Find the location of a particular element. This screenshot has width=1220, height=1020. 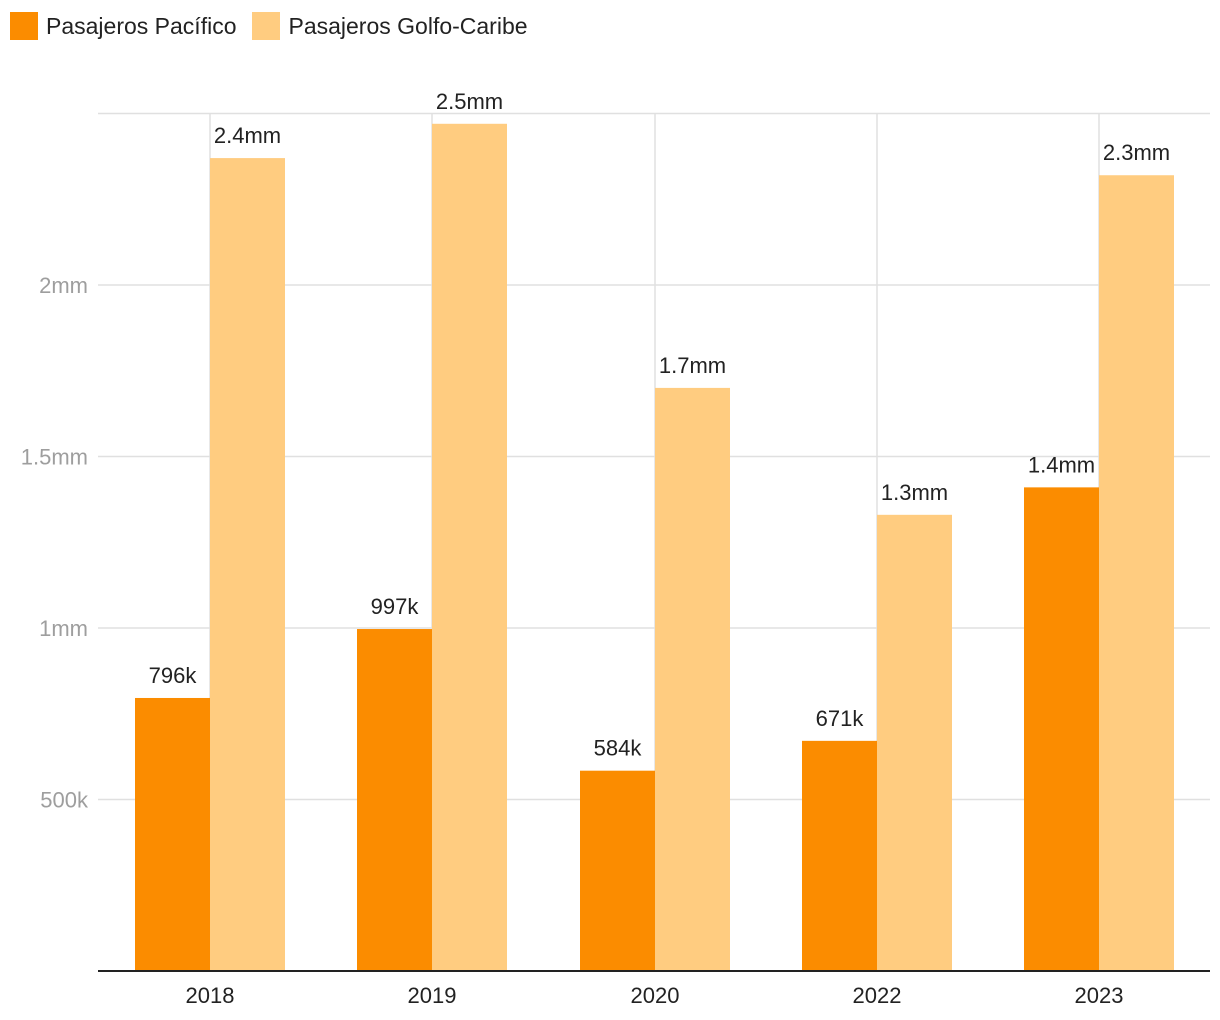

data-label: 1.3mm is located at coordinates (914, 492).